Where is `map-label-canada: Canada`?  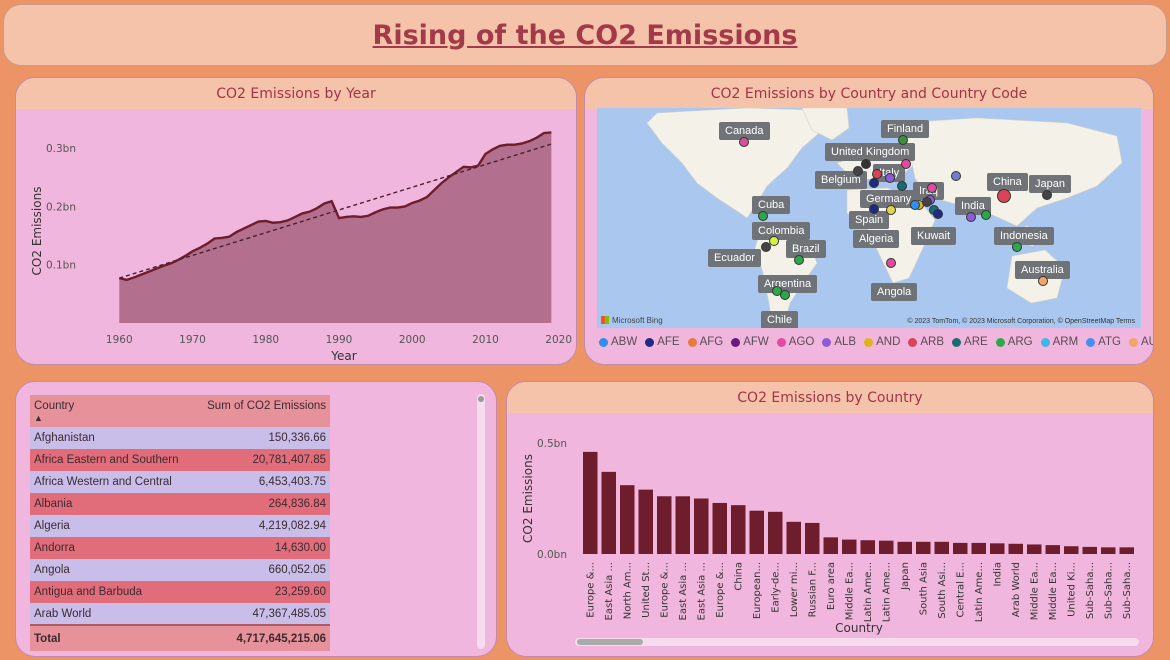
map-label-canada: Canada is located at coordinates (744, 131).